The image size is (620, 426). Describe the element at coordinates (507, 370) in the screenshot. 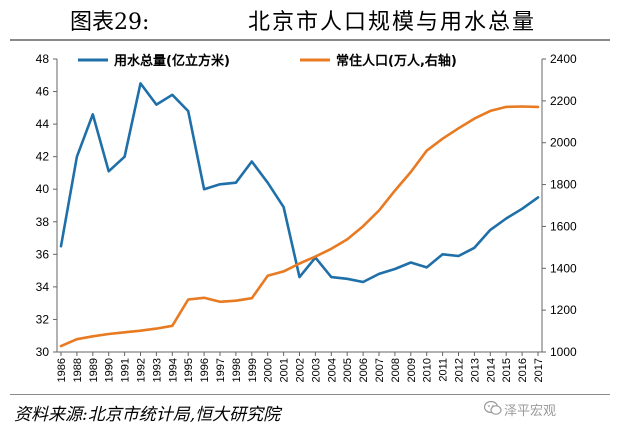

I see `x-tick-label: 2015` at that location.